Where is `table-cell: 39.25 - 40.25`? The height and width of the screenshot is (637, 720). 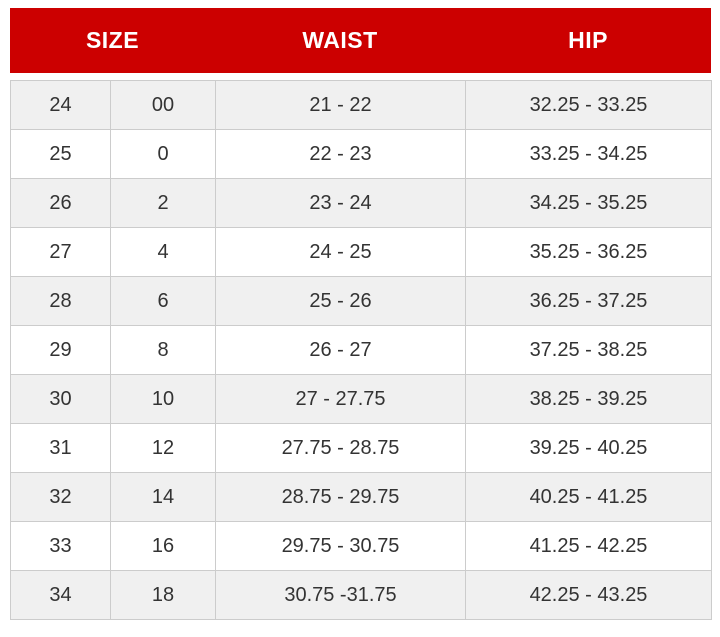 table-cell: 39.25 - 40.25 is located at coordinates (588, 448).